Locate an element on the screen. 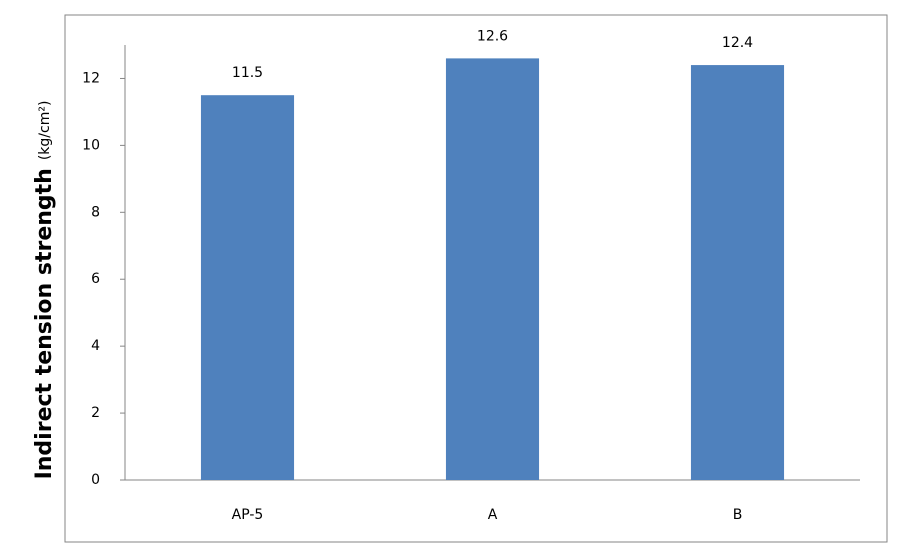 The height and width of the screenshot is (555, 917). y-tick-label: 0 is located at coordinates (95, 480).